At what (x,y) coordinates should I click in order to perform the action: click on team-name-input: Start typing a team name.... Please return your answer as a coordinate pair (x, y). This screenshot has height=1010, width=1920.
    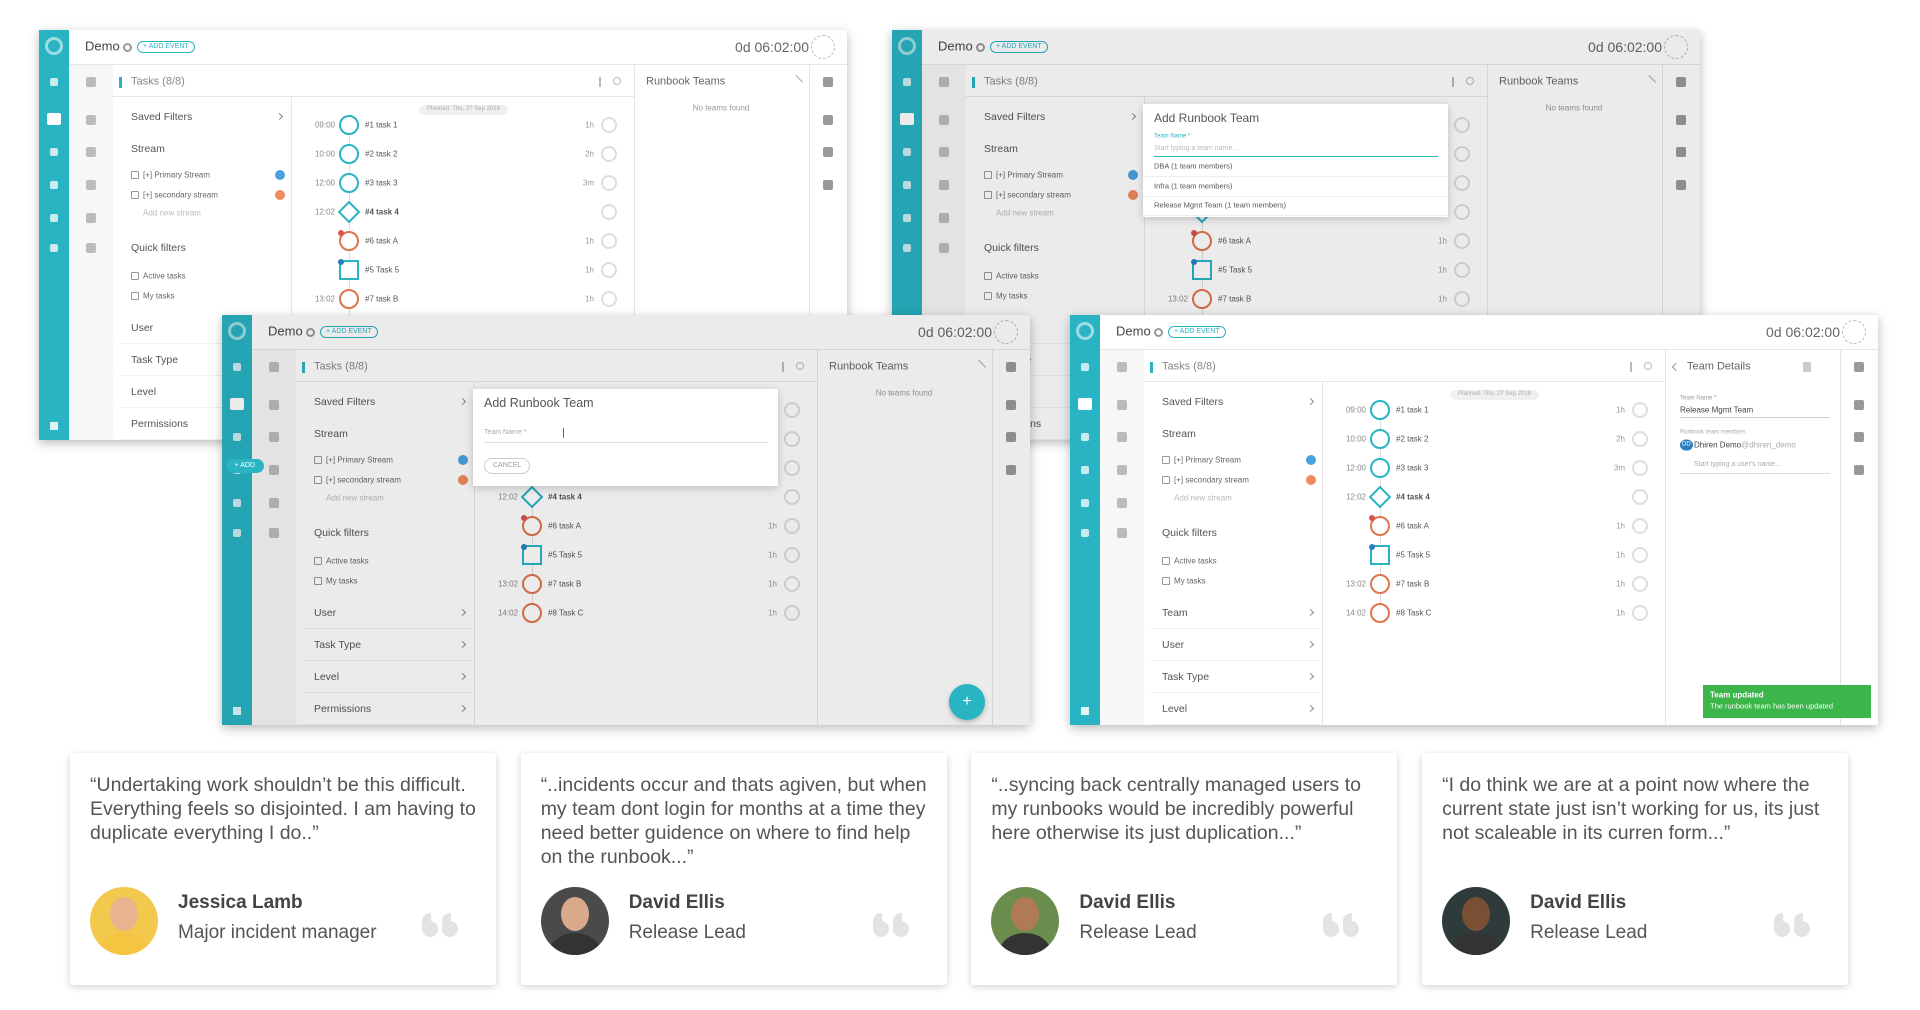
    Looking at the image, I should click on (1196, 148).